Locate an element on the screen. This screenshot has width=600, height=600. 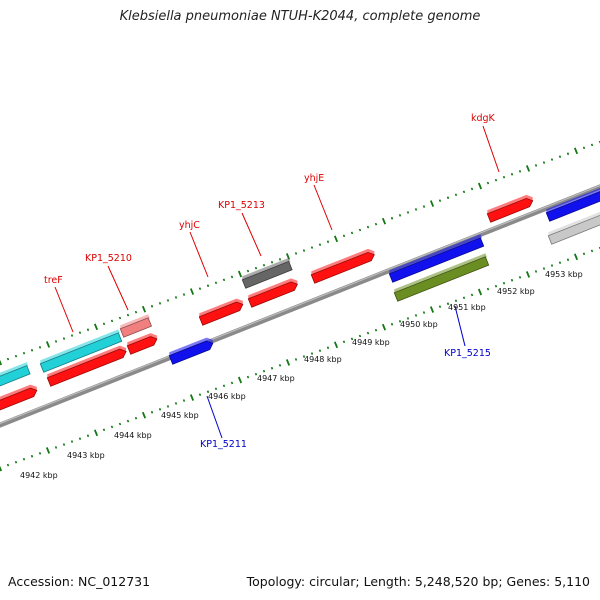
tick-label: 4946 kbp is located at coordinates (227, 396).